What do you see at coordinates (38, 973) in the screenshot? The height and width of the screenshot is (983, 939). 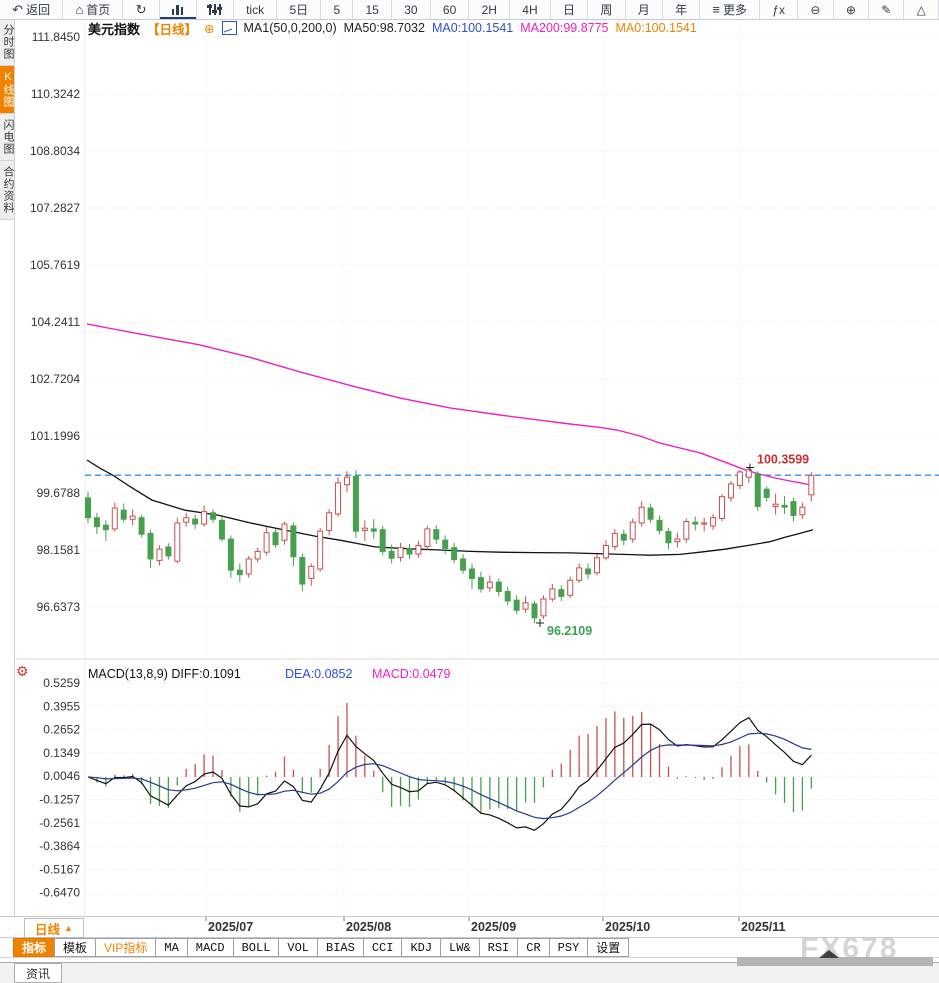 I see `news-tab: 资讯` at bounding box center [38, 973].